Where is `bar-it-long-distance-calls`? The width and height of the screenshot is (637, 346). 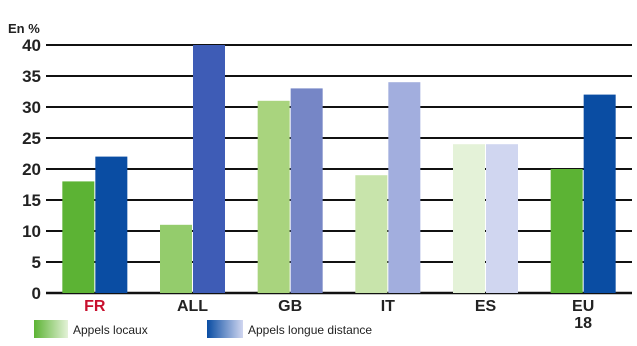 bar-it-long-distance-calls is located at coordinates (404, 187).